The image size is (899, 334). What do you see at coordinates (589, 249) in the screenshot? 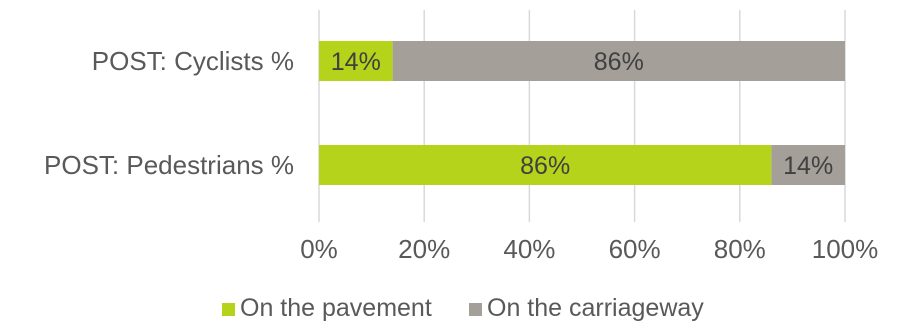
I see `x-axis-tick-labels: 0% 20% 40% 60% 80% 100%` at bounding box center [589, 249].